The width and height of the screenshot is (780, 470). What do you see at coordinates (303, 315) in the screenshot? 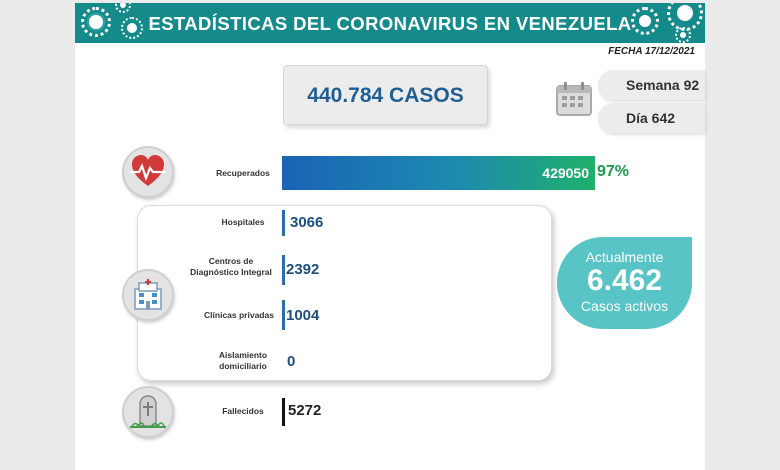
I see `clinics-value: 1004` at bounding box center [303, 315].